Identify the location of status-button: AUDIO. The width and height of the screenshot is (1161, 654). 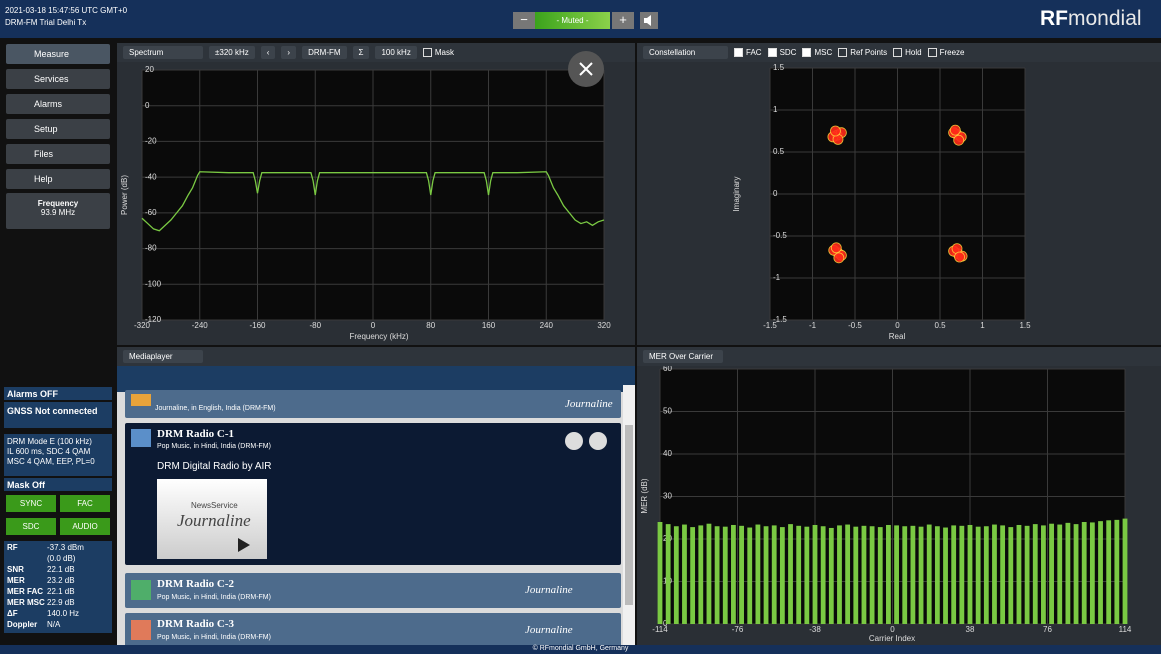
(85, 526).